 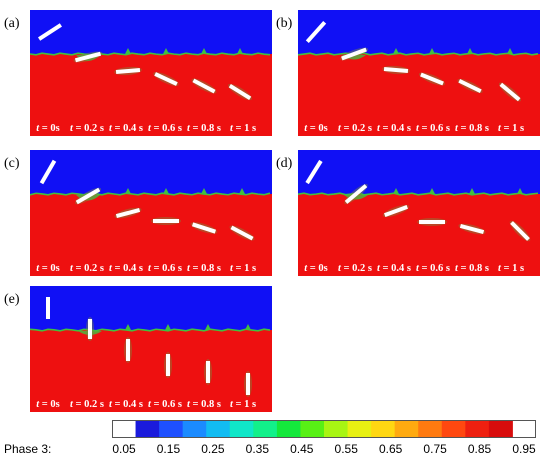 What do you see at coordinates (284, 163) in the screenshot?
I see `panel-label-d: (d)` at bounding box center [284, 163].